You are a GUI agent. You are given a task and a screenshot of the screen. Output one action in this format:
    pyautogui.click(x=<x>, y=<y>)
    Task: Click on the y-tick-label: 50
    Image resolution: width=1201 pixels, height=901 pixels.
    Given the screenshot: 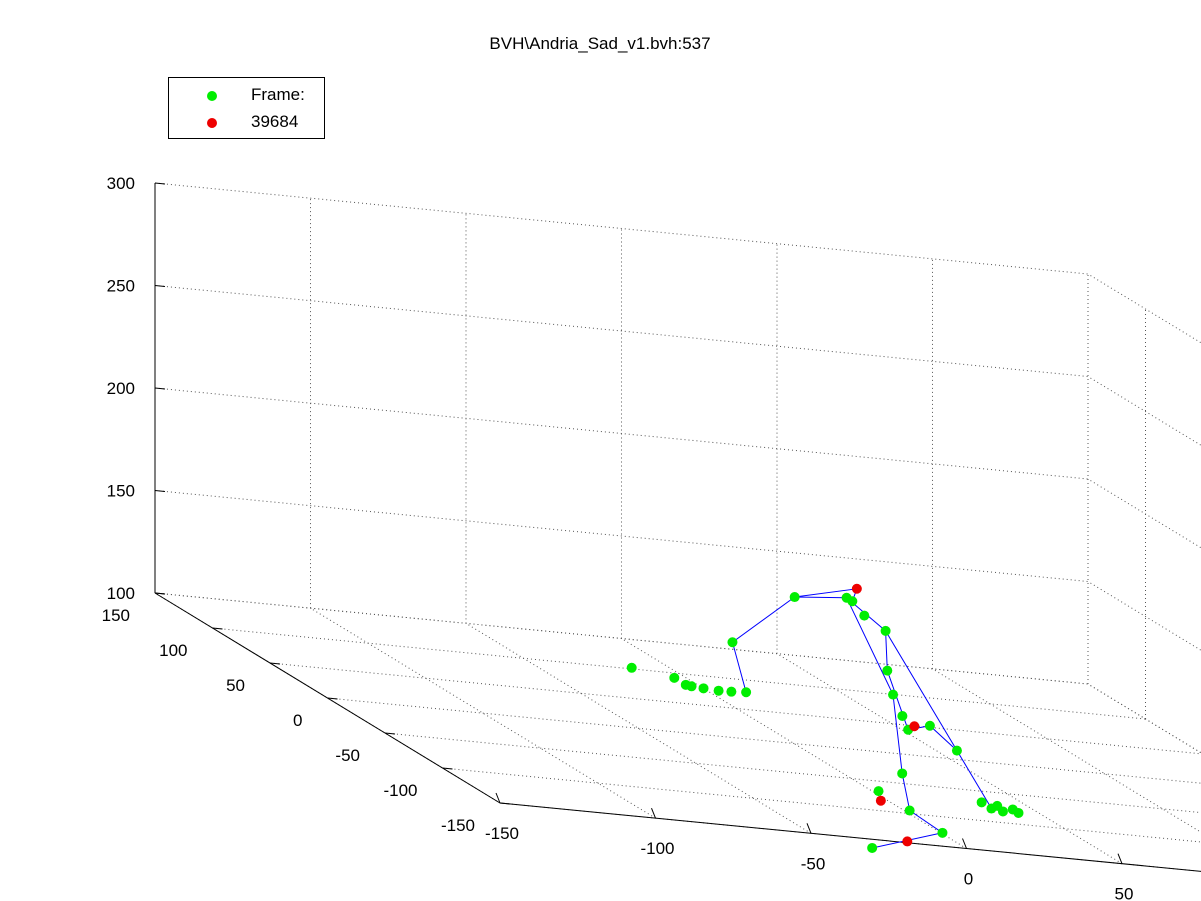 What is the action you would take?
    pyautogui.click(x=235, y=685)
    